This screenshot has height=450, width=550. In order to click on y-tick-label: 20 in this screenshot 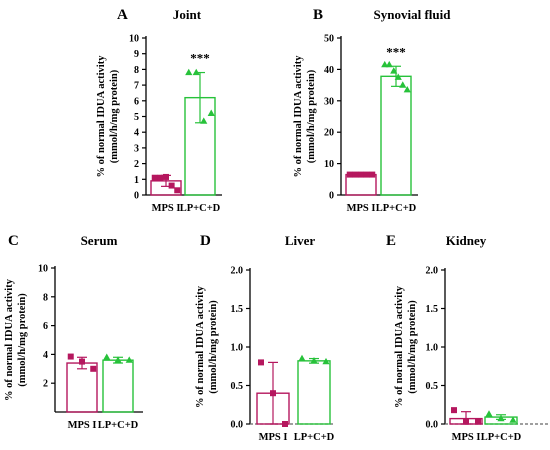, I will do `click(329, 133)`.